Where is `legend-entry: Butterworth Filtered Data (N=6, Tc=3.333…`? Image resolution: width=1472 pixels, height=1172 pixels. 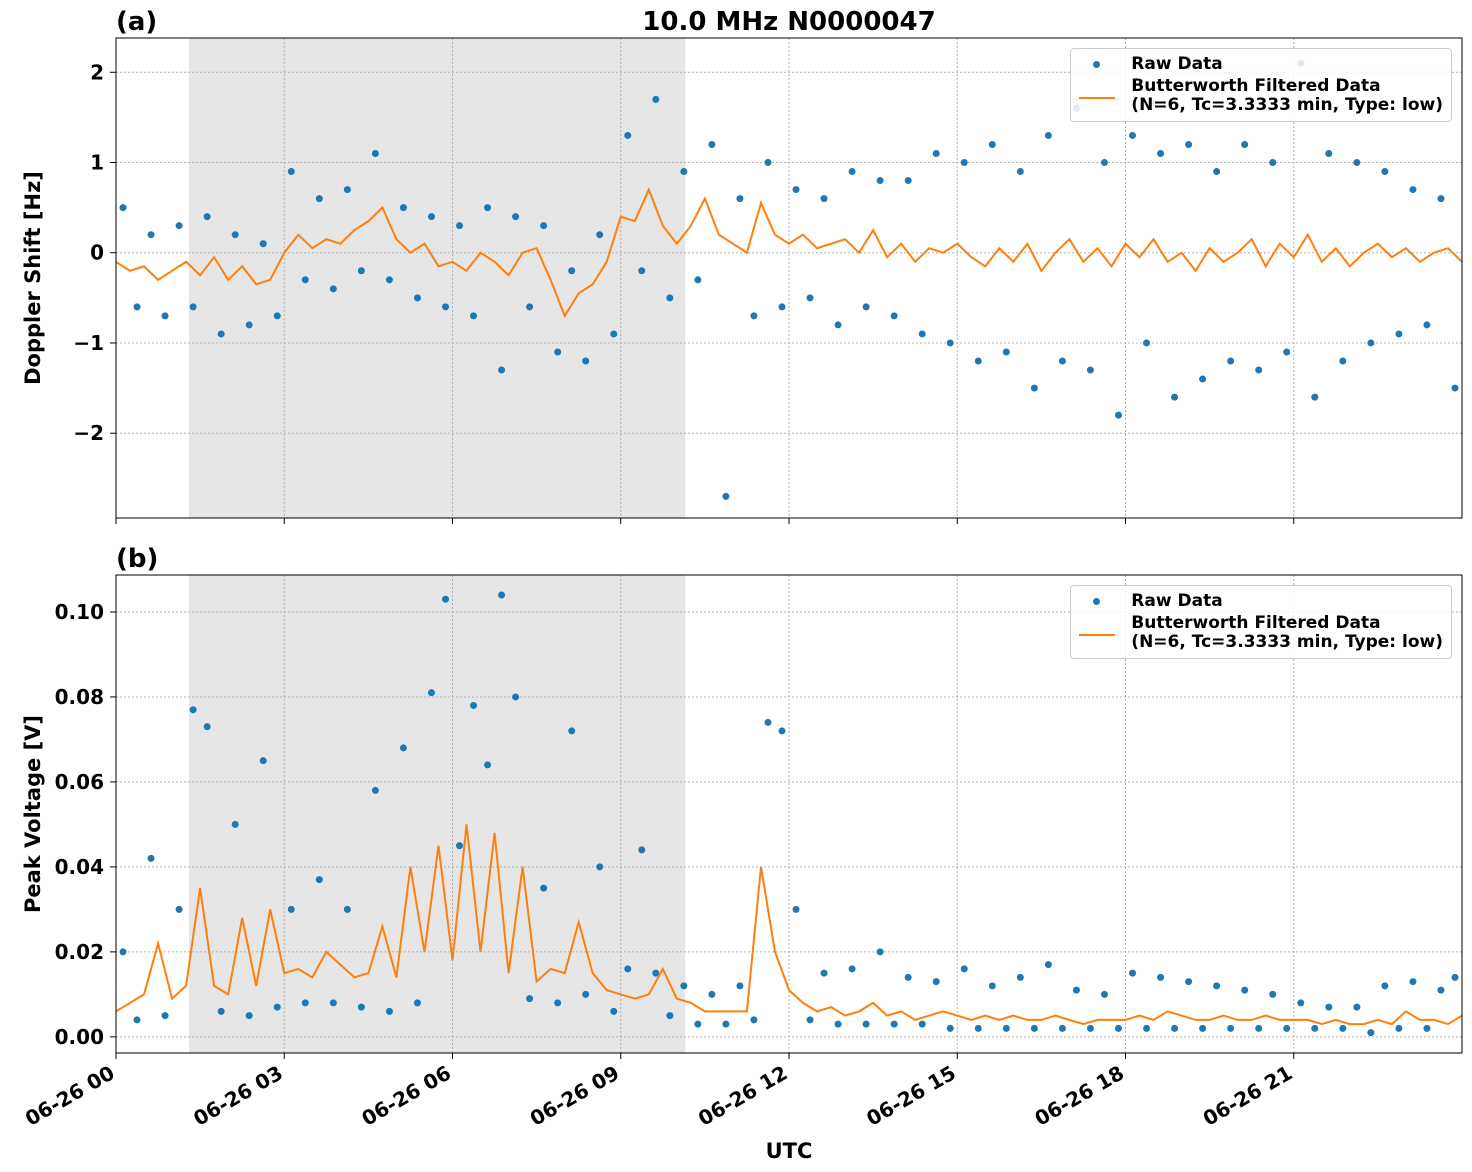
legend-entry: Butterworth Filtered Data (N=6, Tc=3.333… is located at coordinates (1261, 96).